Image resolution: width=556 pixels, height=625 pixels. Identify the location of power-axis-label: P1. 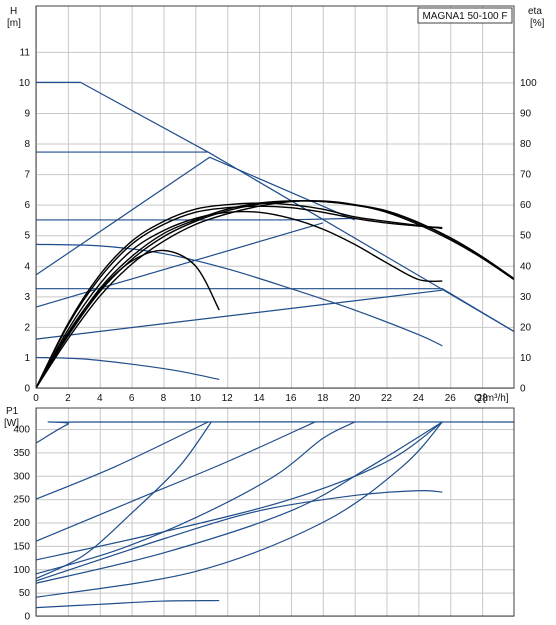
(12, 411).